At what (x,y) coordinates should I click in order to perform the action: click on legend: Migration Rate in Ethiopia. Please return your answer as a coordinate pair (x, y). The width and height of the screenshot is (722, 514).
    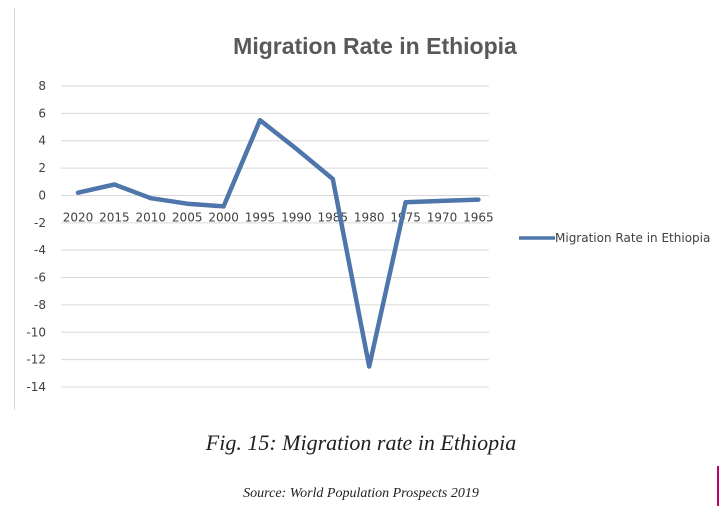
    Looking at the image, I should click on (614, 238).